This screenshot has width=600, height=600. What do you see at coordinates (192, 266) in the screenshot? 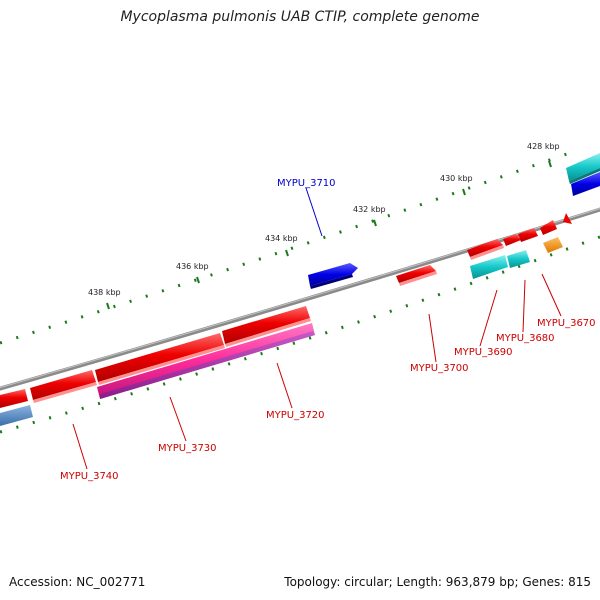
I see `scale-label-436: 436 kbp` at bounding box center [192, 266].